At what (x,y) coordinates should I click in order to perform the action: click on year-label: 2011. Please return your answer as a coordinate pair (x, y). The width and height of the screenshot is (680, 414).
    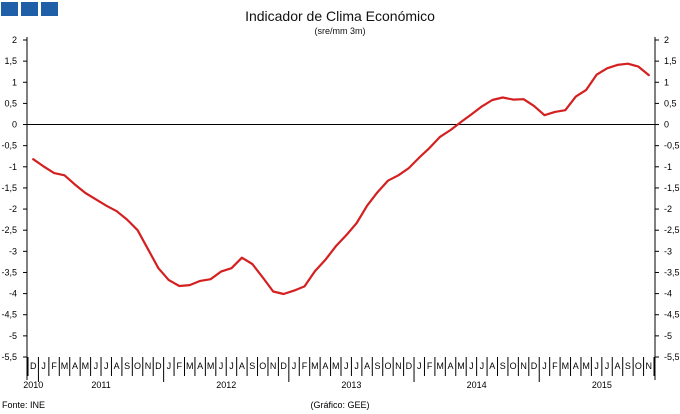
    Looking at the image, I should click on (100, 385).